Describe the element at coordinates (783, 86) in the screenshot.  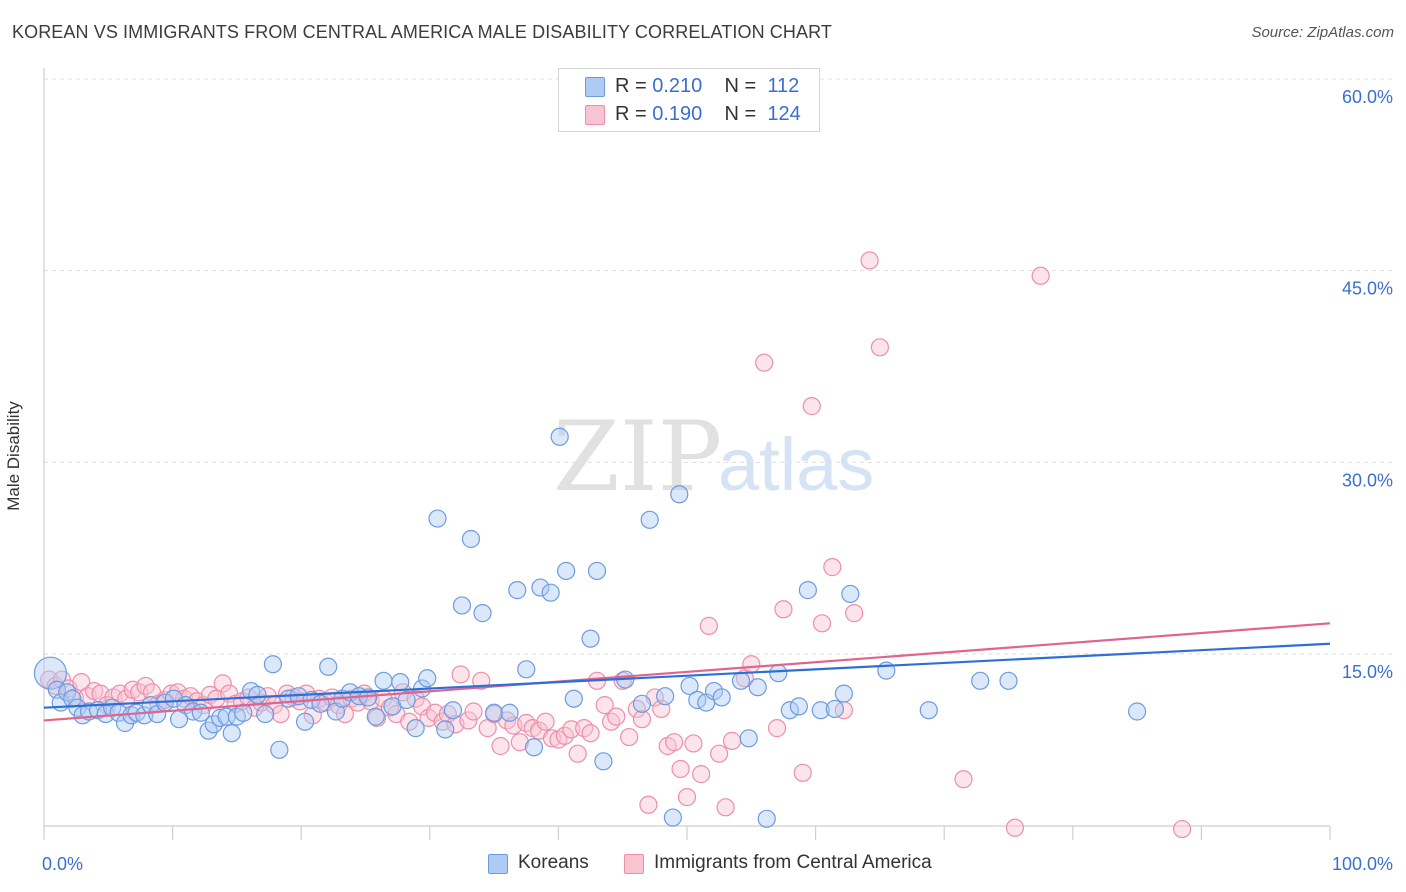
I see `legend-n-value: 112` at that location.